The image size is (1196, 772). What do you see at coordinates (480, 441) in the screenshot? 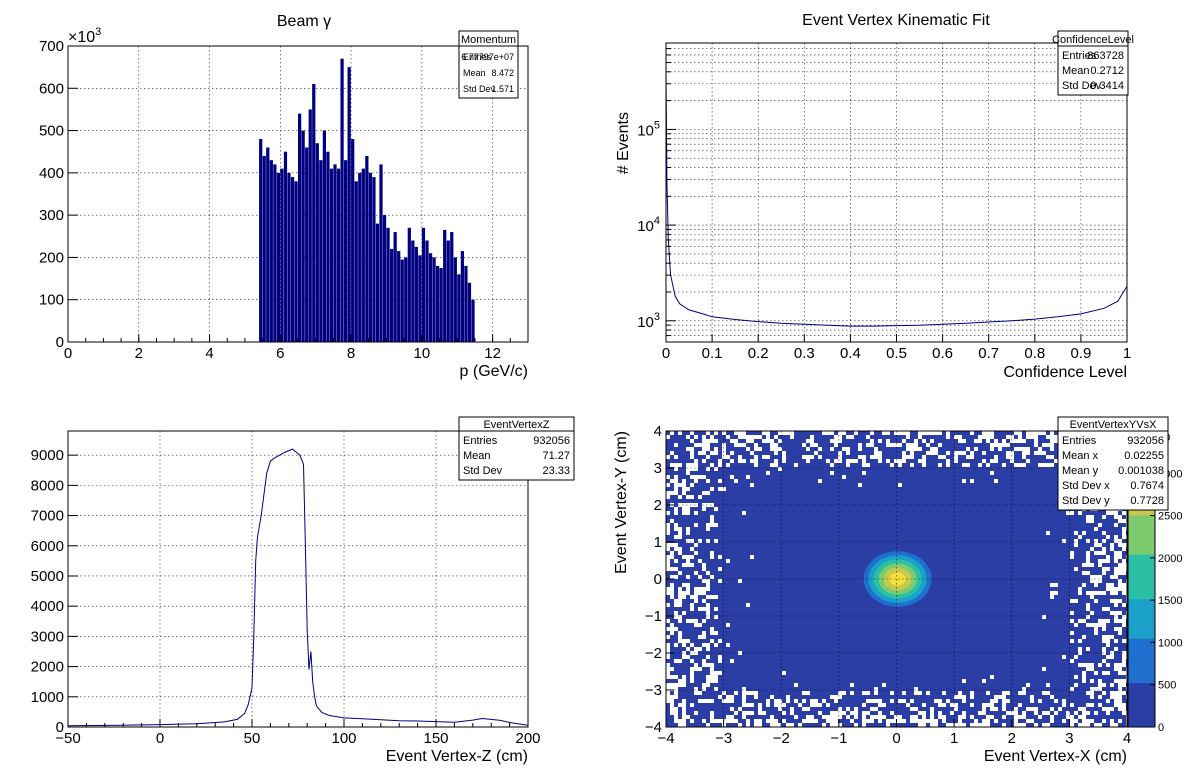
I see `stats-label: Entries` at bounding box center [480, 441].